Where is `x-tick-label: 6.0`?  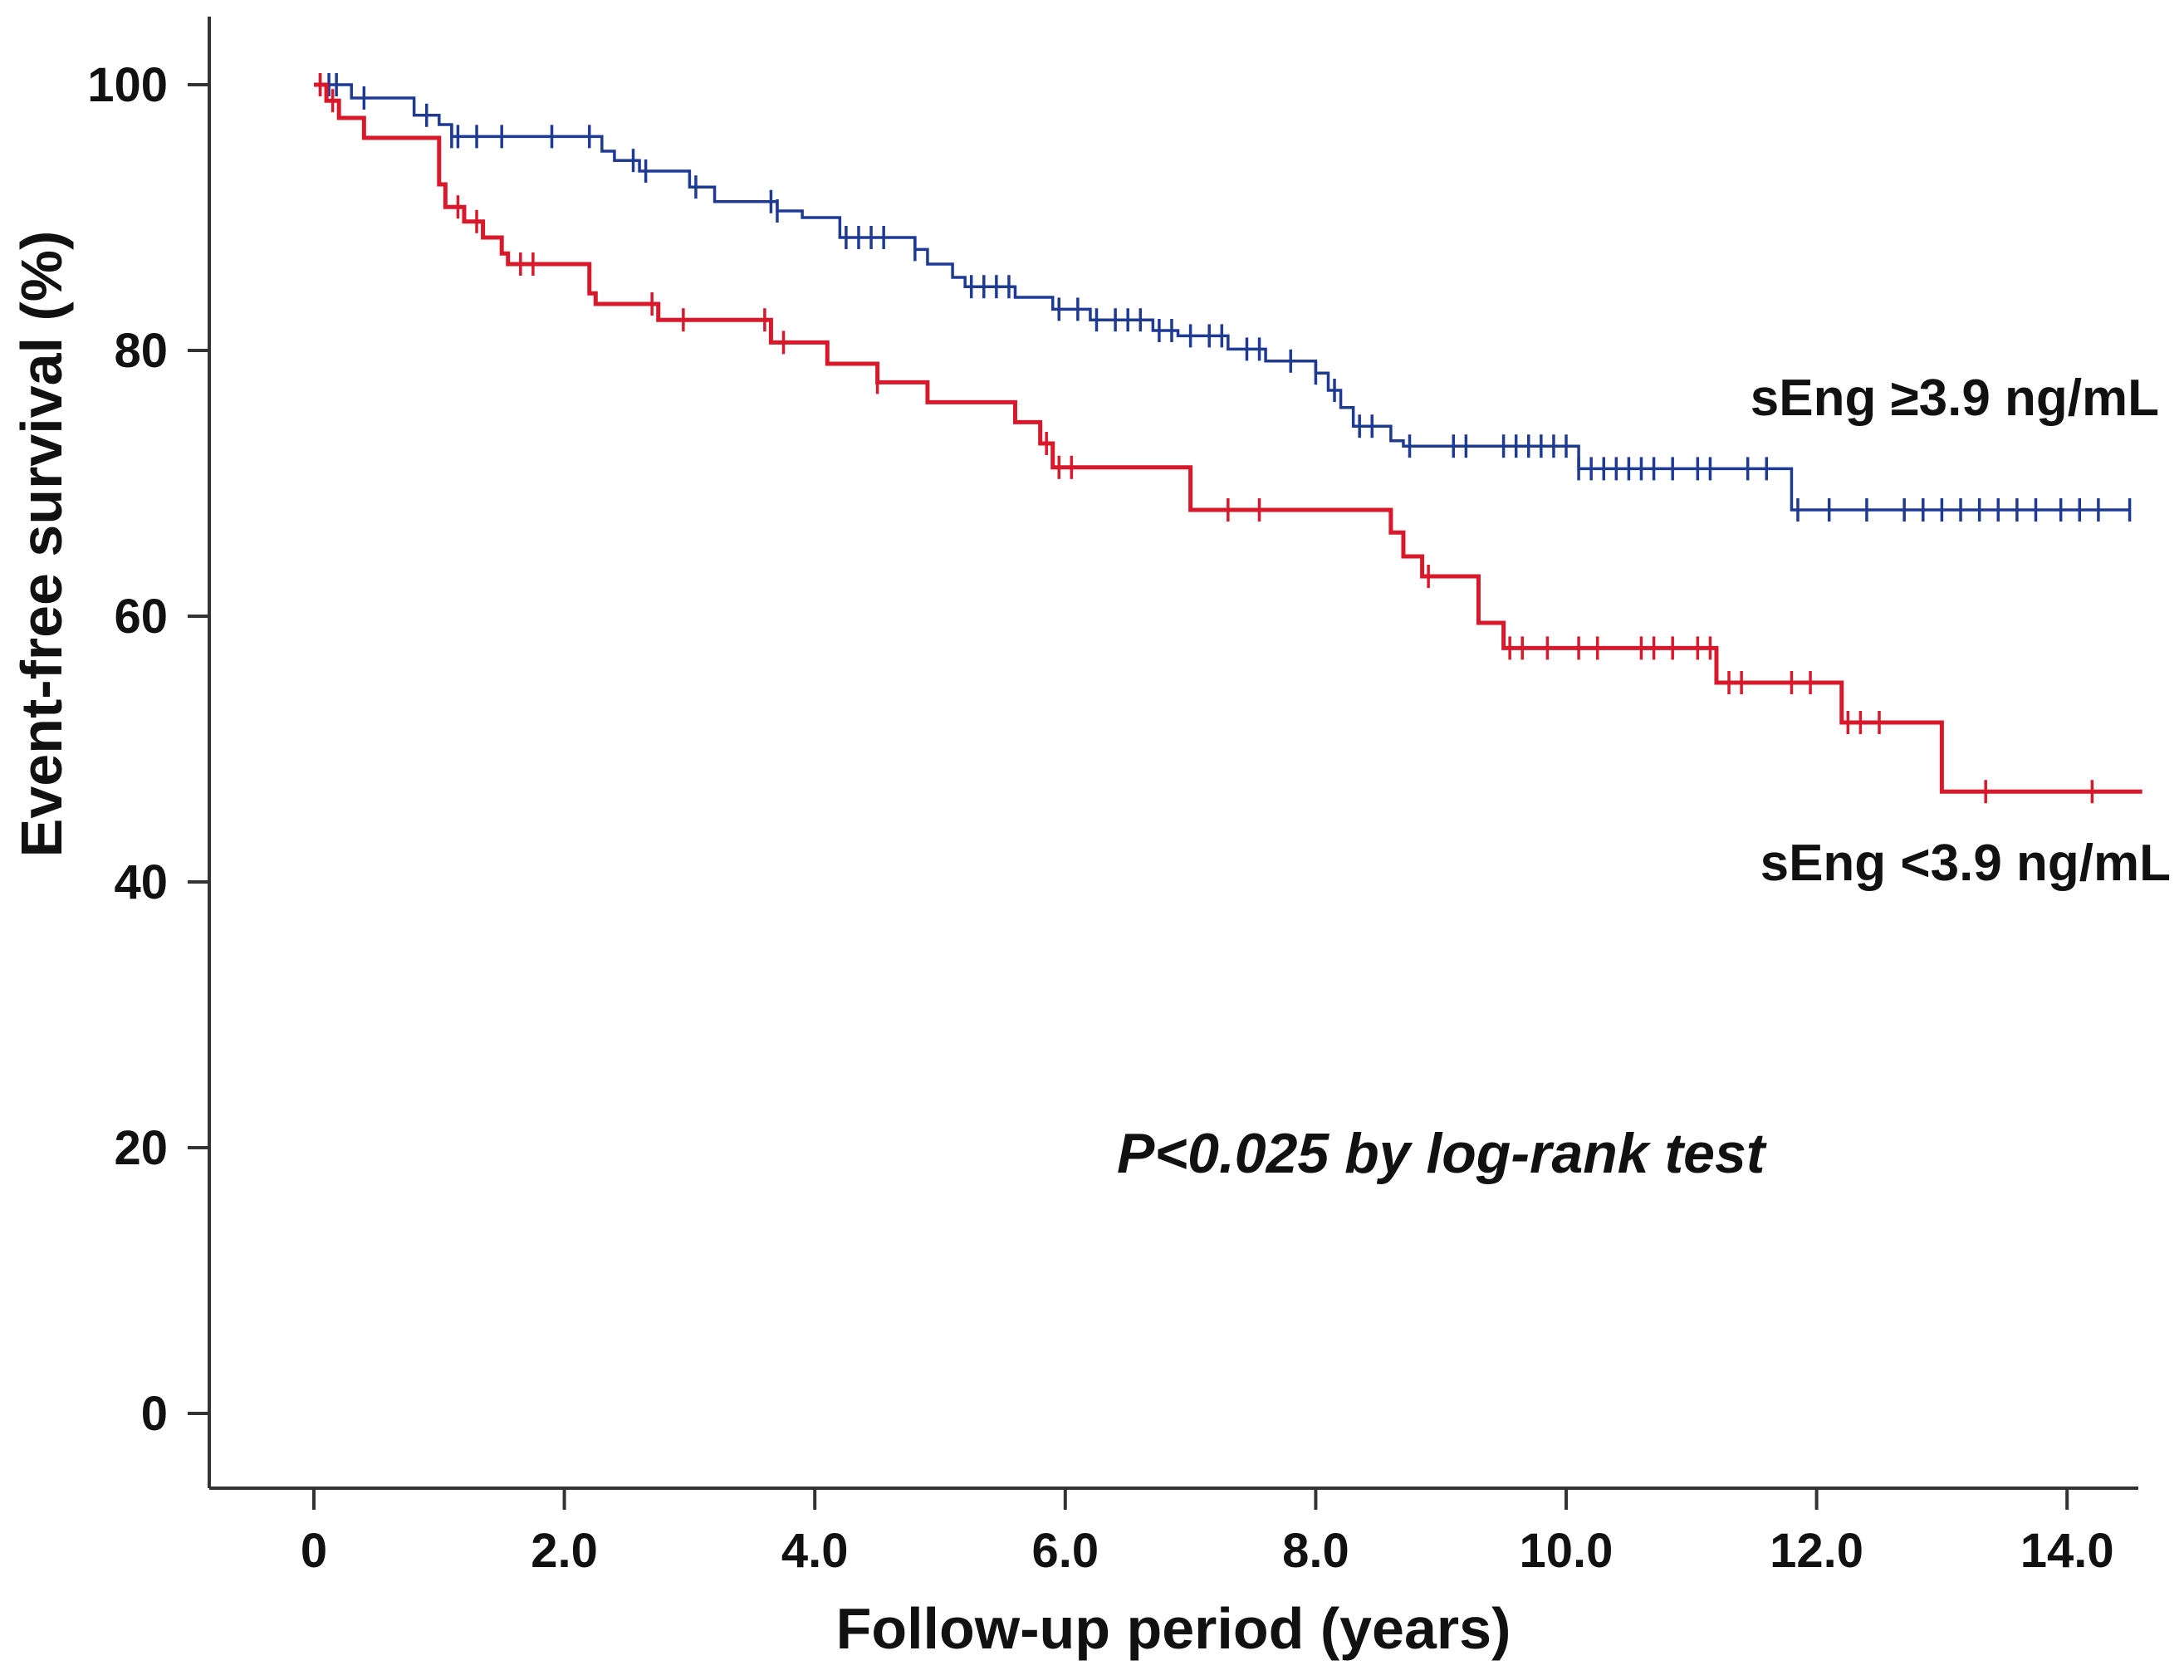 x-tick-label: 6.0 is located at coordinates (1065, 1551).